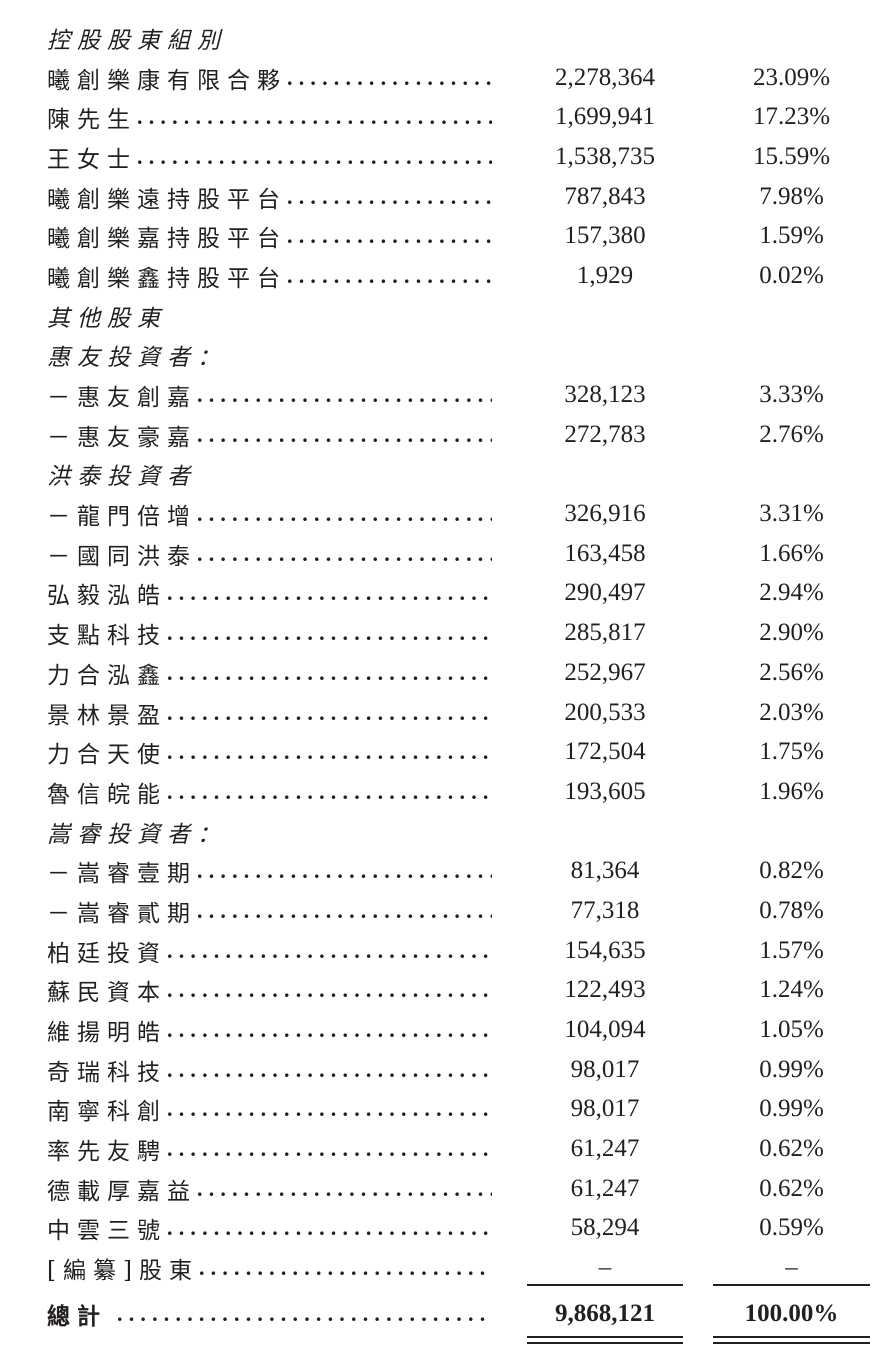  What do you see at coordinates (605, 950) in the screenshot?
I see `share-count: 154,635` at bounding box center [605, 950].